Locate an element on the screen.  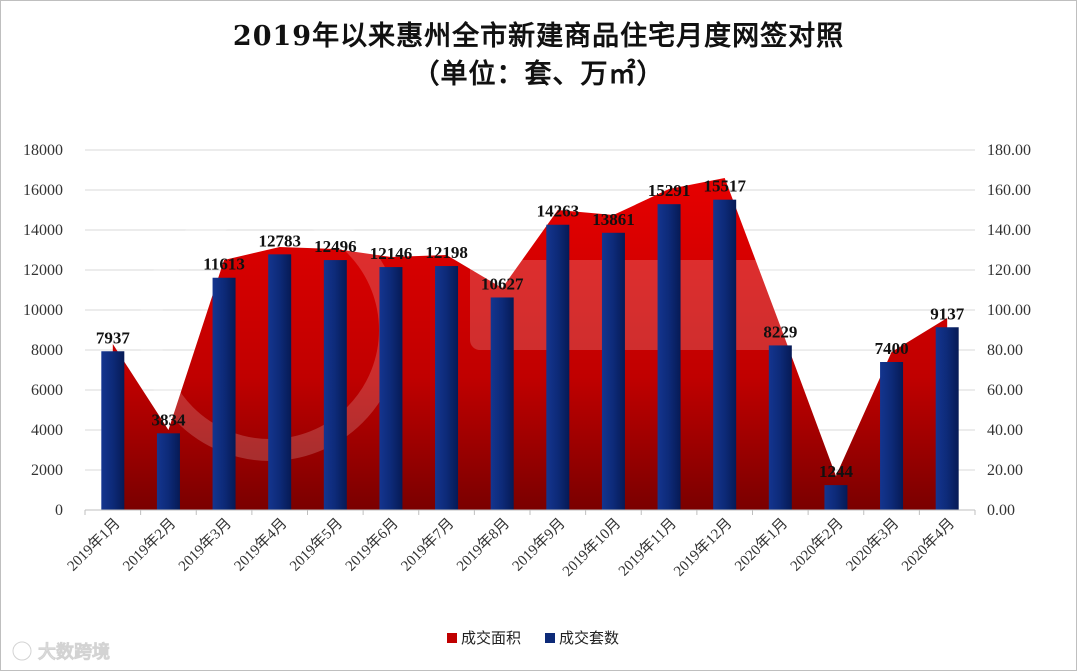
x-tick-label: 2020年1月 is located at coordinates (761, 545).